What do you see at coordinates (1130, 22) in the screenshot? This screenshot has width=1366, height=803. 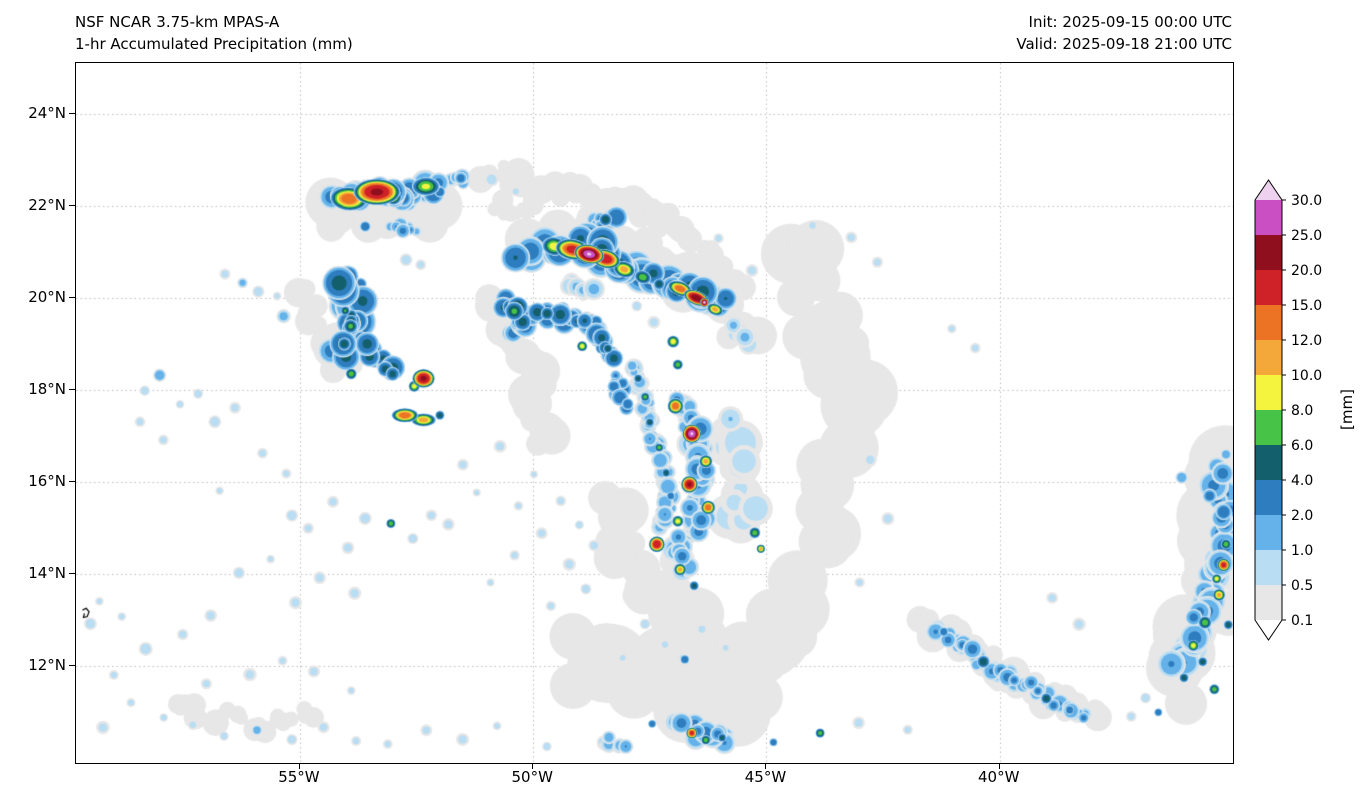 I see `init-time-label: Init: 2025-09-15 00:00 UTC` at bounding box center [1130, 22].